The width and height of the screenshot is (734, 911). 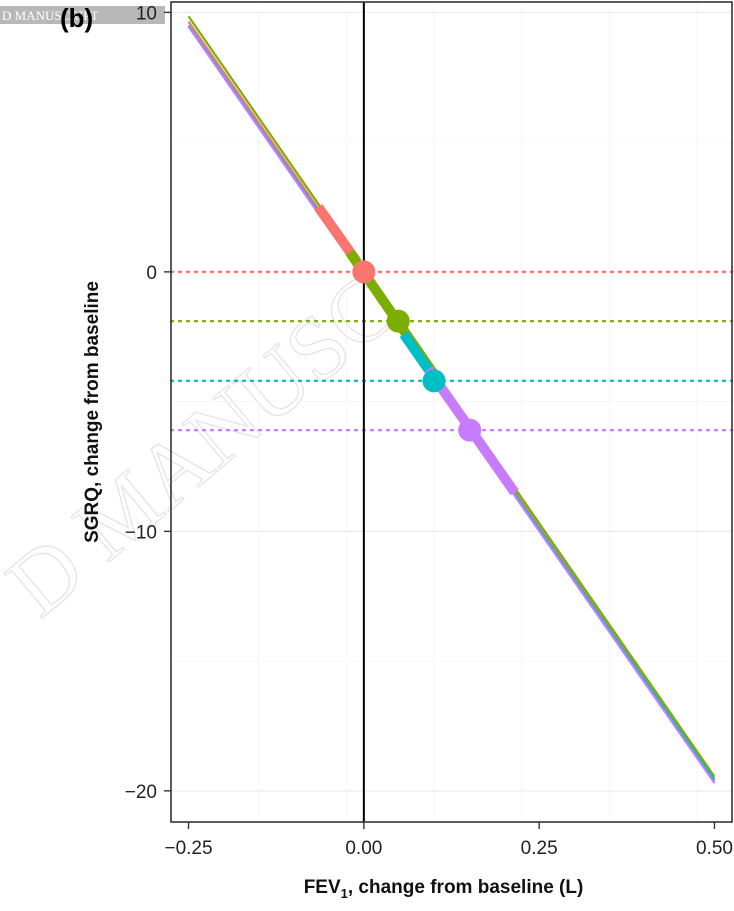 I want to click on y-tick-label: 10, so click(x=146, y=13).